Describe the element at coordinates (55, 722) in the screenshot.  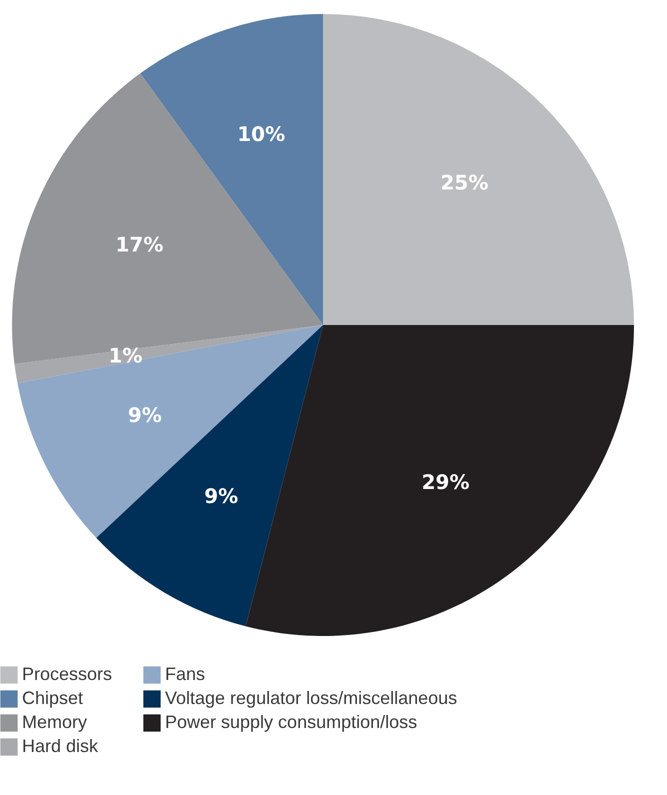
I see `legend-label: Memory` at that location.